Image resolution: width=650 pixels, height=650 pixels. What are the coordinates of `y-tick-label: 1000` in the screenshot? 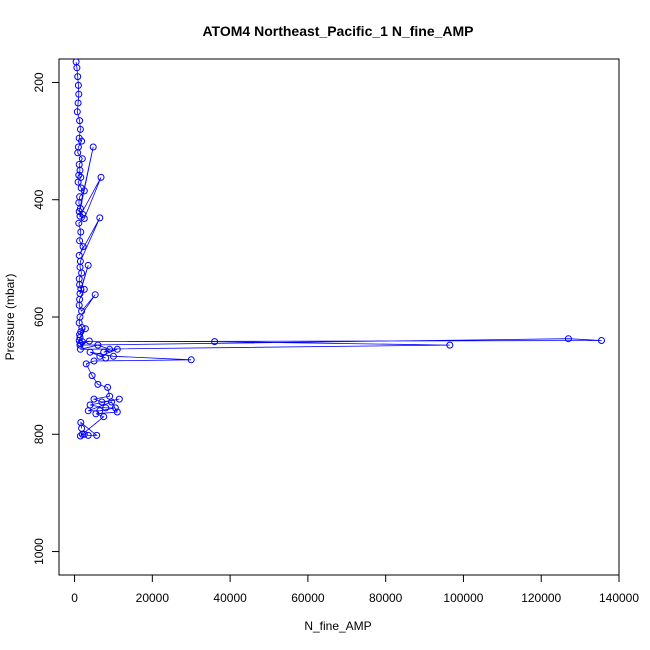 It's located at (39, 551).